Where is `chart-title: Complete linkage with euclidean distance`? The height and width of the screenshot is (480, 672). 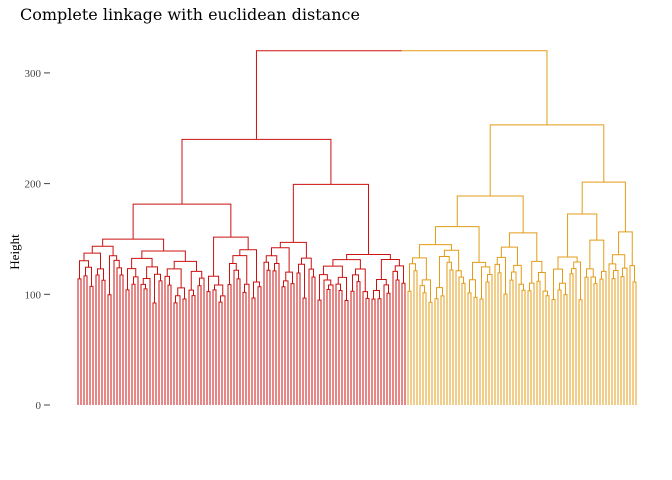
chart-title: Complete linkage with euclidean distance is located at coordinates (190, 14).